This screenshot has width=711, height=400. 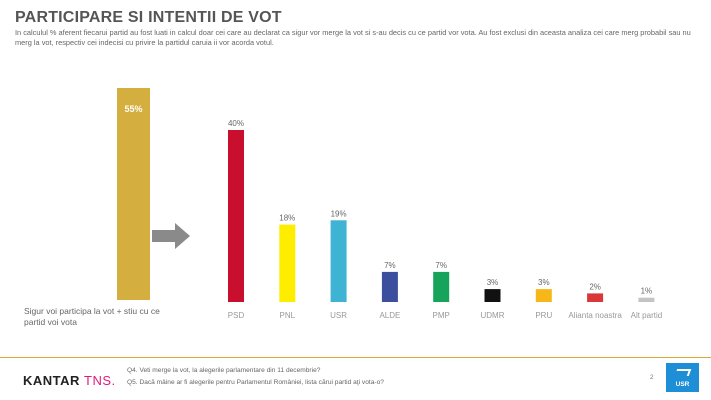 I want to click on value-label-pru: 3%, so click(x=544, y=282).